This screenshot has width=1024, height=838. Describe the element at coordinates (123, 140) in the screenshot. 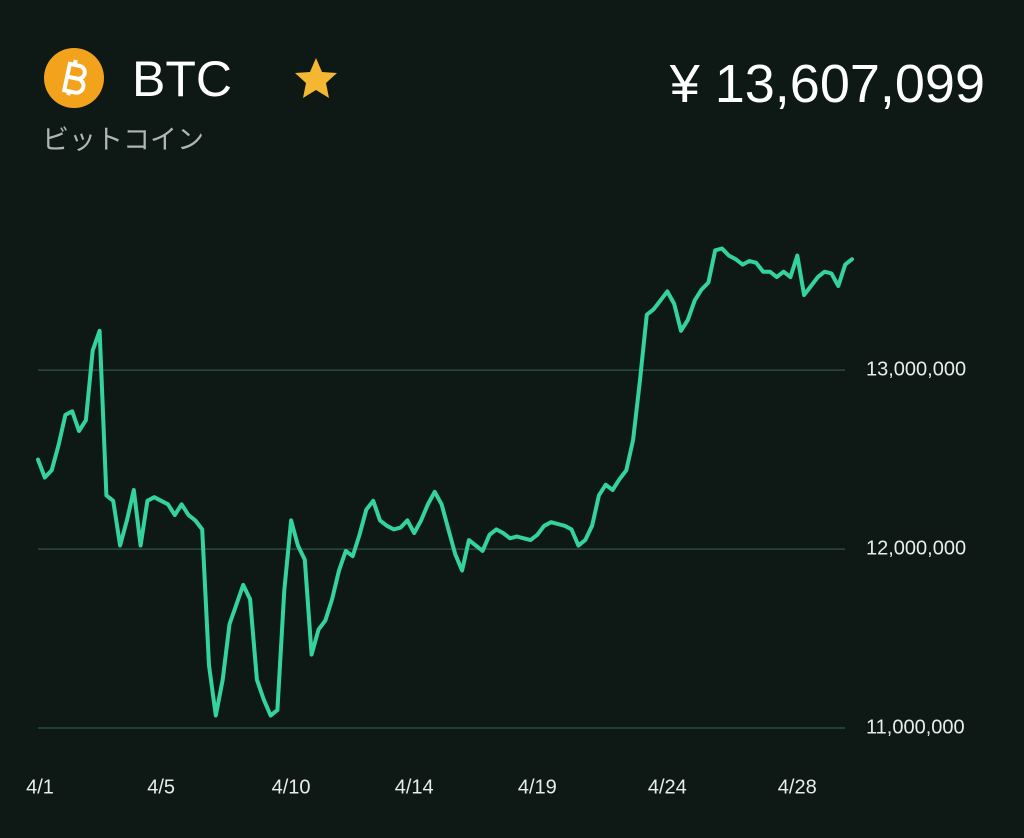

I see `coin-name: ビットコイン` at that location.